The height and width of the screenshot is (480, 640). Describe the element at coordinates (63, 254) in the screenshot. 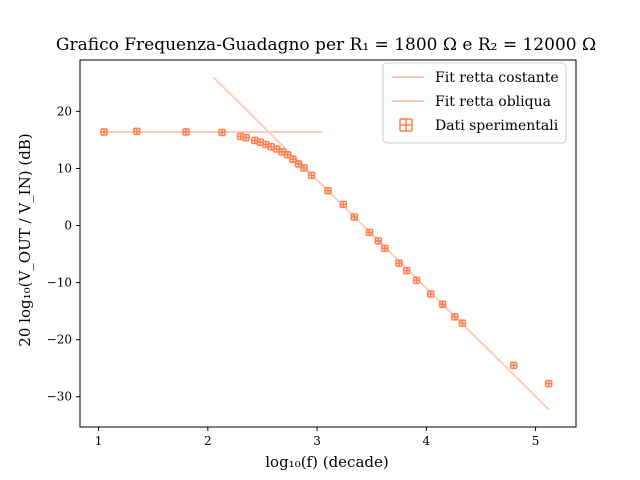

I see `y-axis: −30 −20 −10 0 10 20` at that location.